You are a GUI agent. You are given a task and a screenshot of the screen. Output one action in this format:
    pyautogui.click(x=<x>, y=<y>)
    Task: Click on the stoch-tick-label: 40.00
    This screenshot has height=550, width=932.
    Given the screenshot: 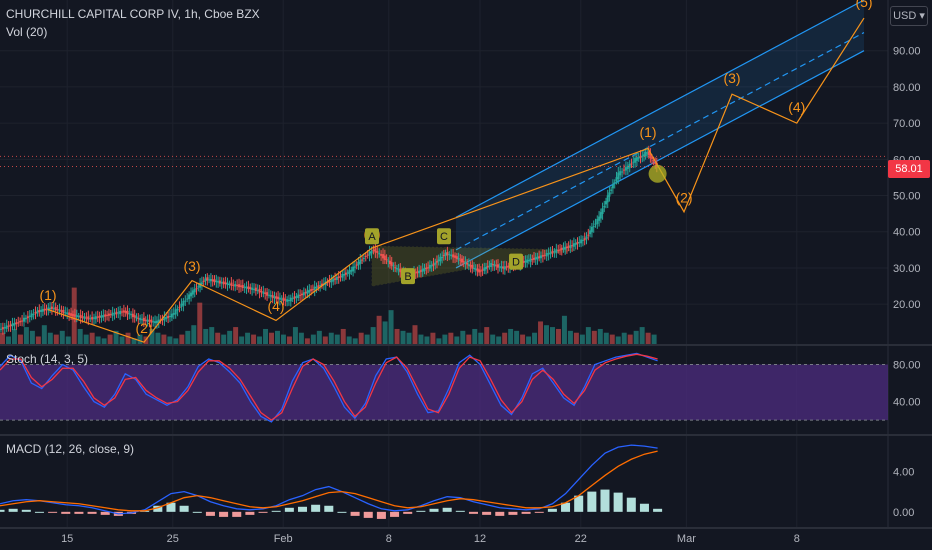 What is the action you would take?
    pyautogui.click(x=907, y=403)
    